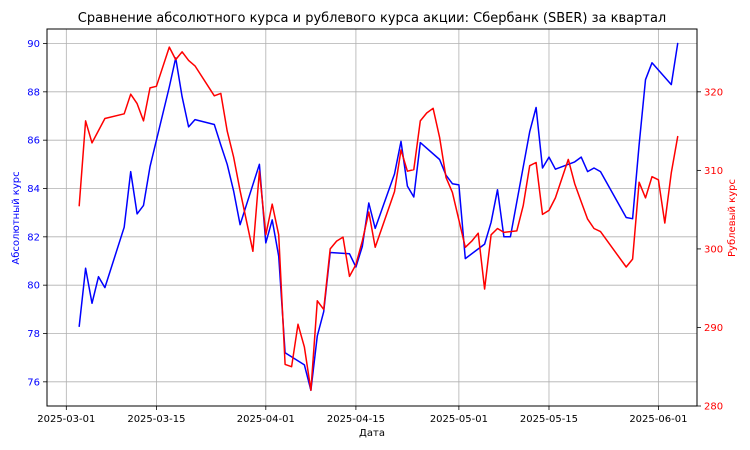 This screenshot has height=450, width=750. Describe the element at coordinates (713, 171) in the screenshot. I see `right-tick-label: 310` at that location.